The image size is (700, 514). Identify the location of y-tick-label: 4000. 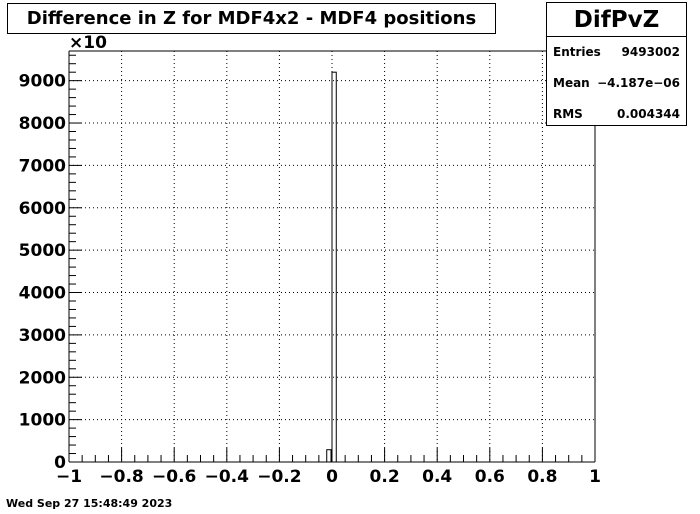
(42, 294).